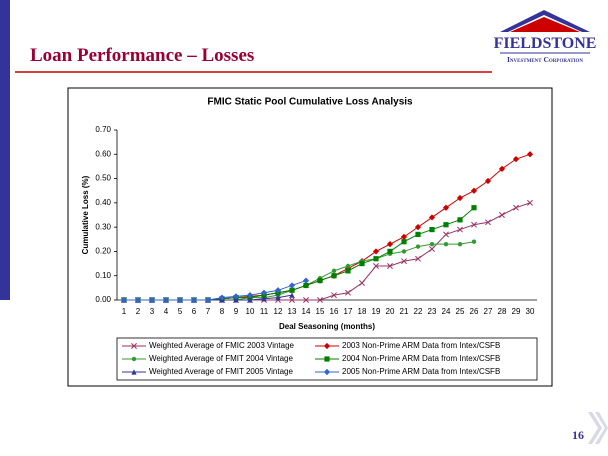  I want to click on x-tick-label: 5, so click(180, 311).